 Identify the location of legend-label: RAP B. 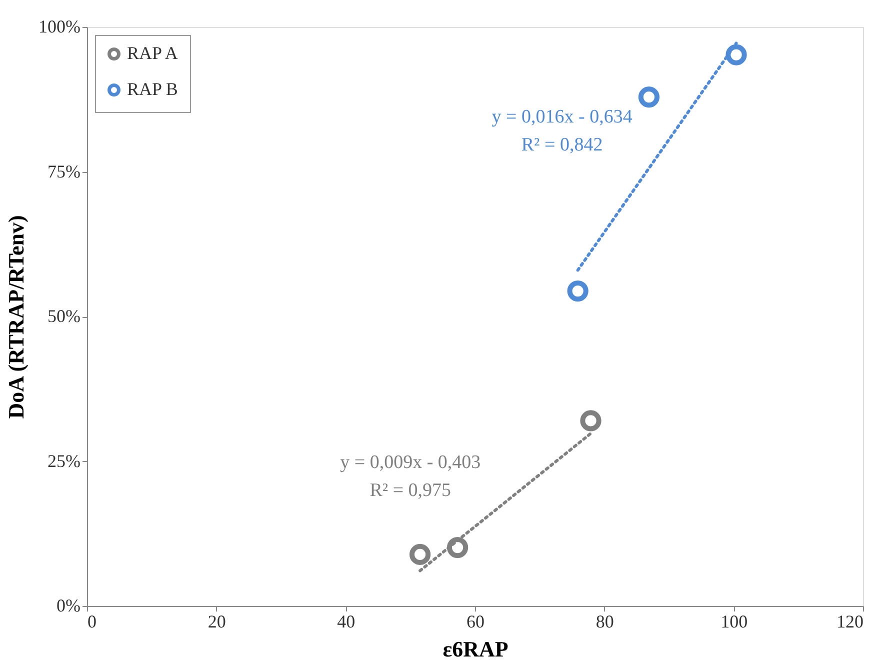
(152, 89).